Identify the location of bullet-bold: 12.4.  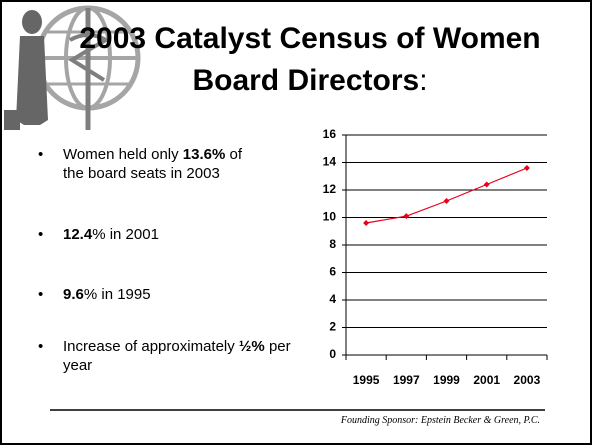
(78, 234).